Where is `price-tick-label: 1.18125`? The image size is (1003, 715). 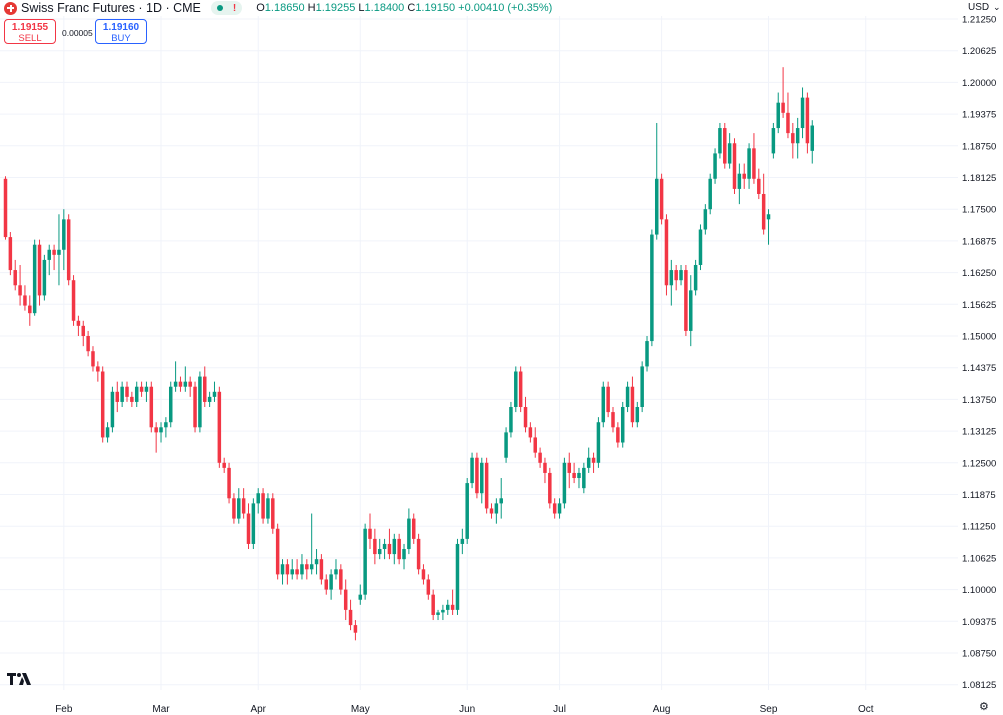 price-tick-label: 1.18125 is located at coordinates (979, 178).